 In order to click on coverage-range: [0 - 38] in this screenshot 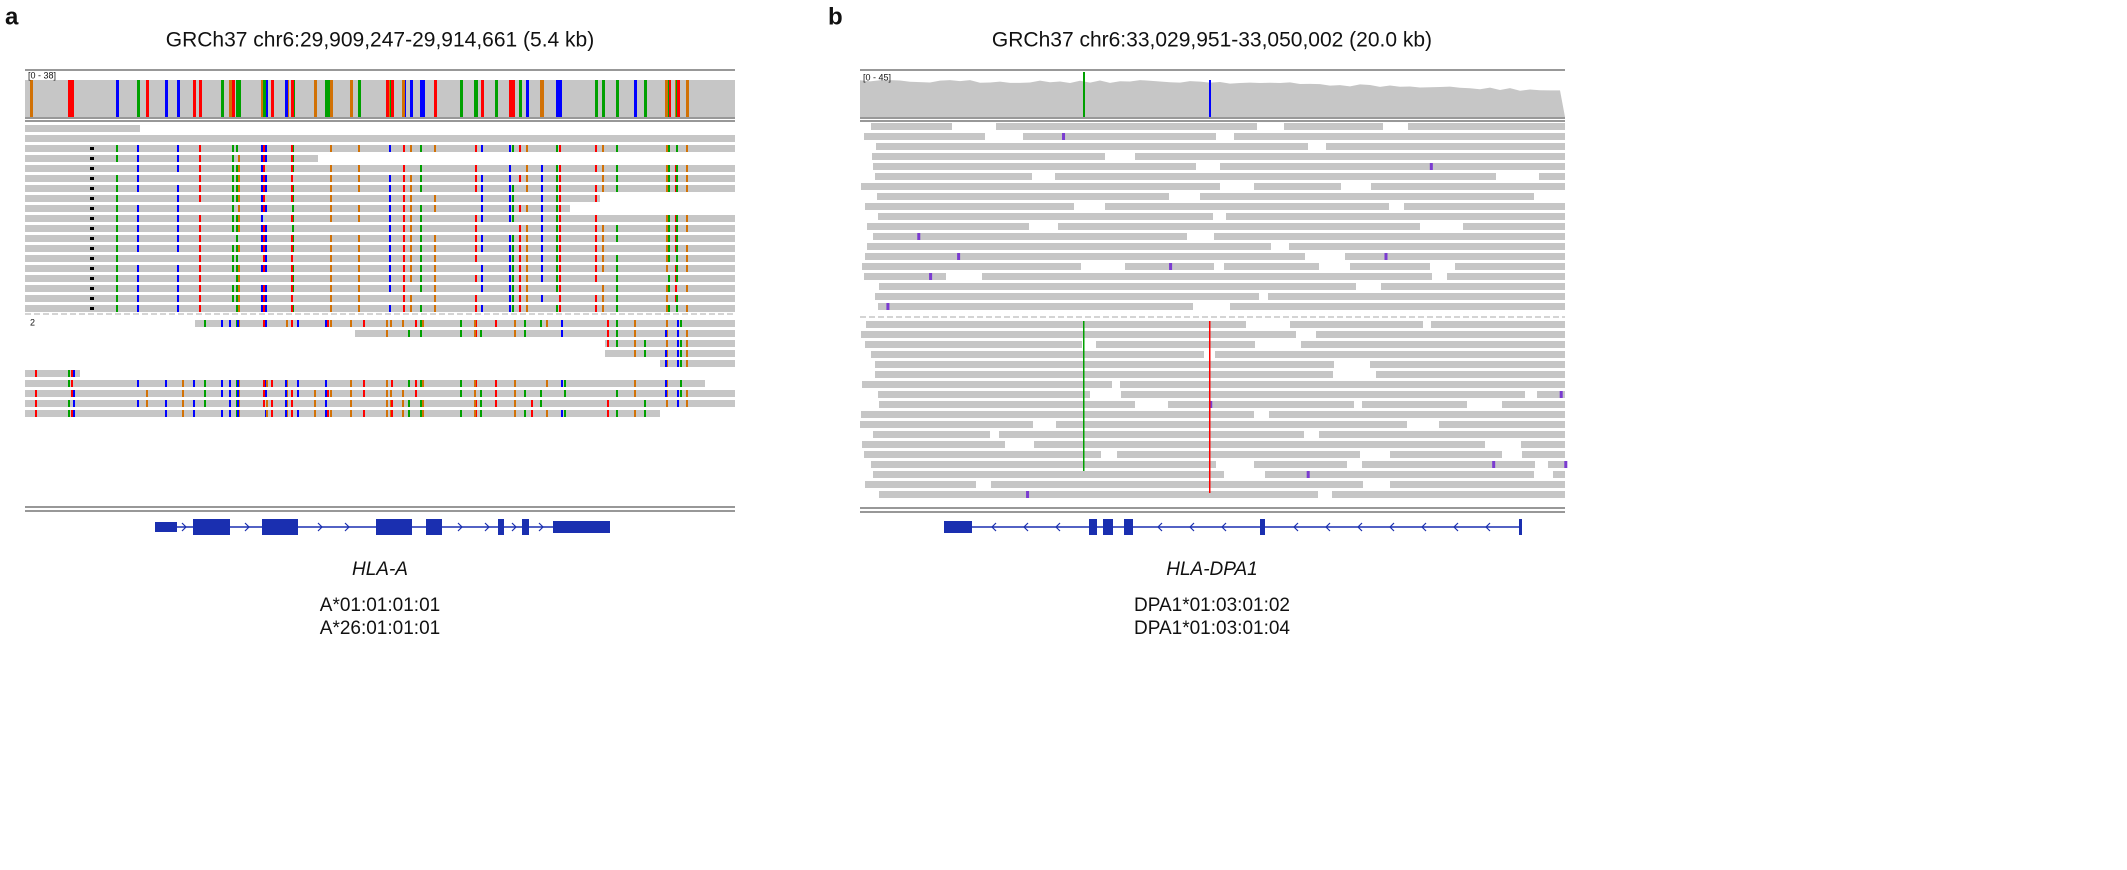, I will do `click(42, 75)`.